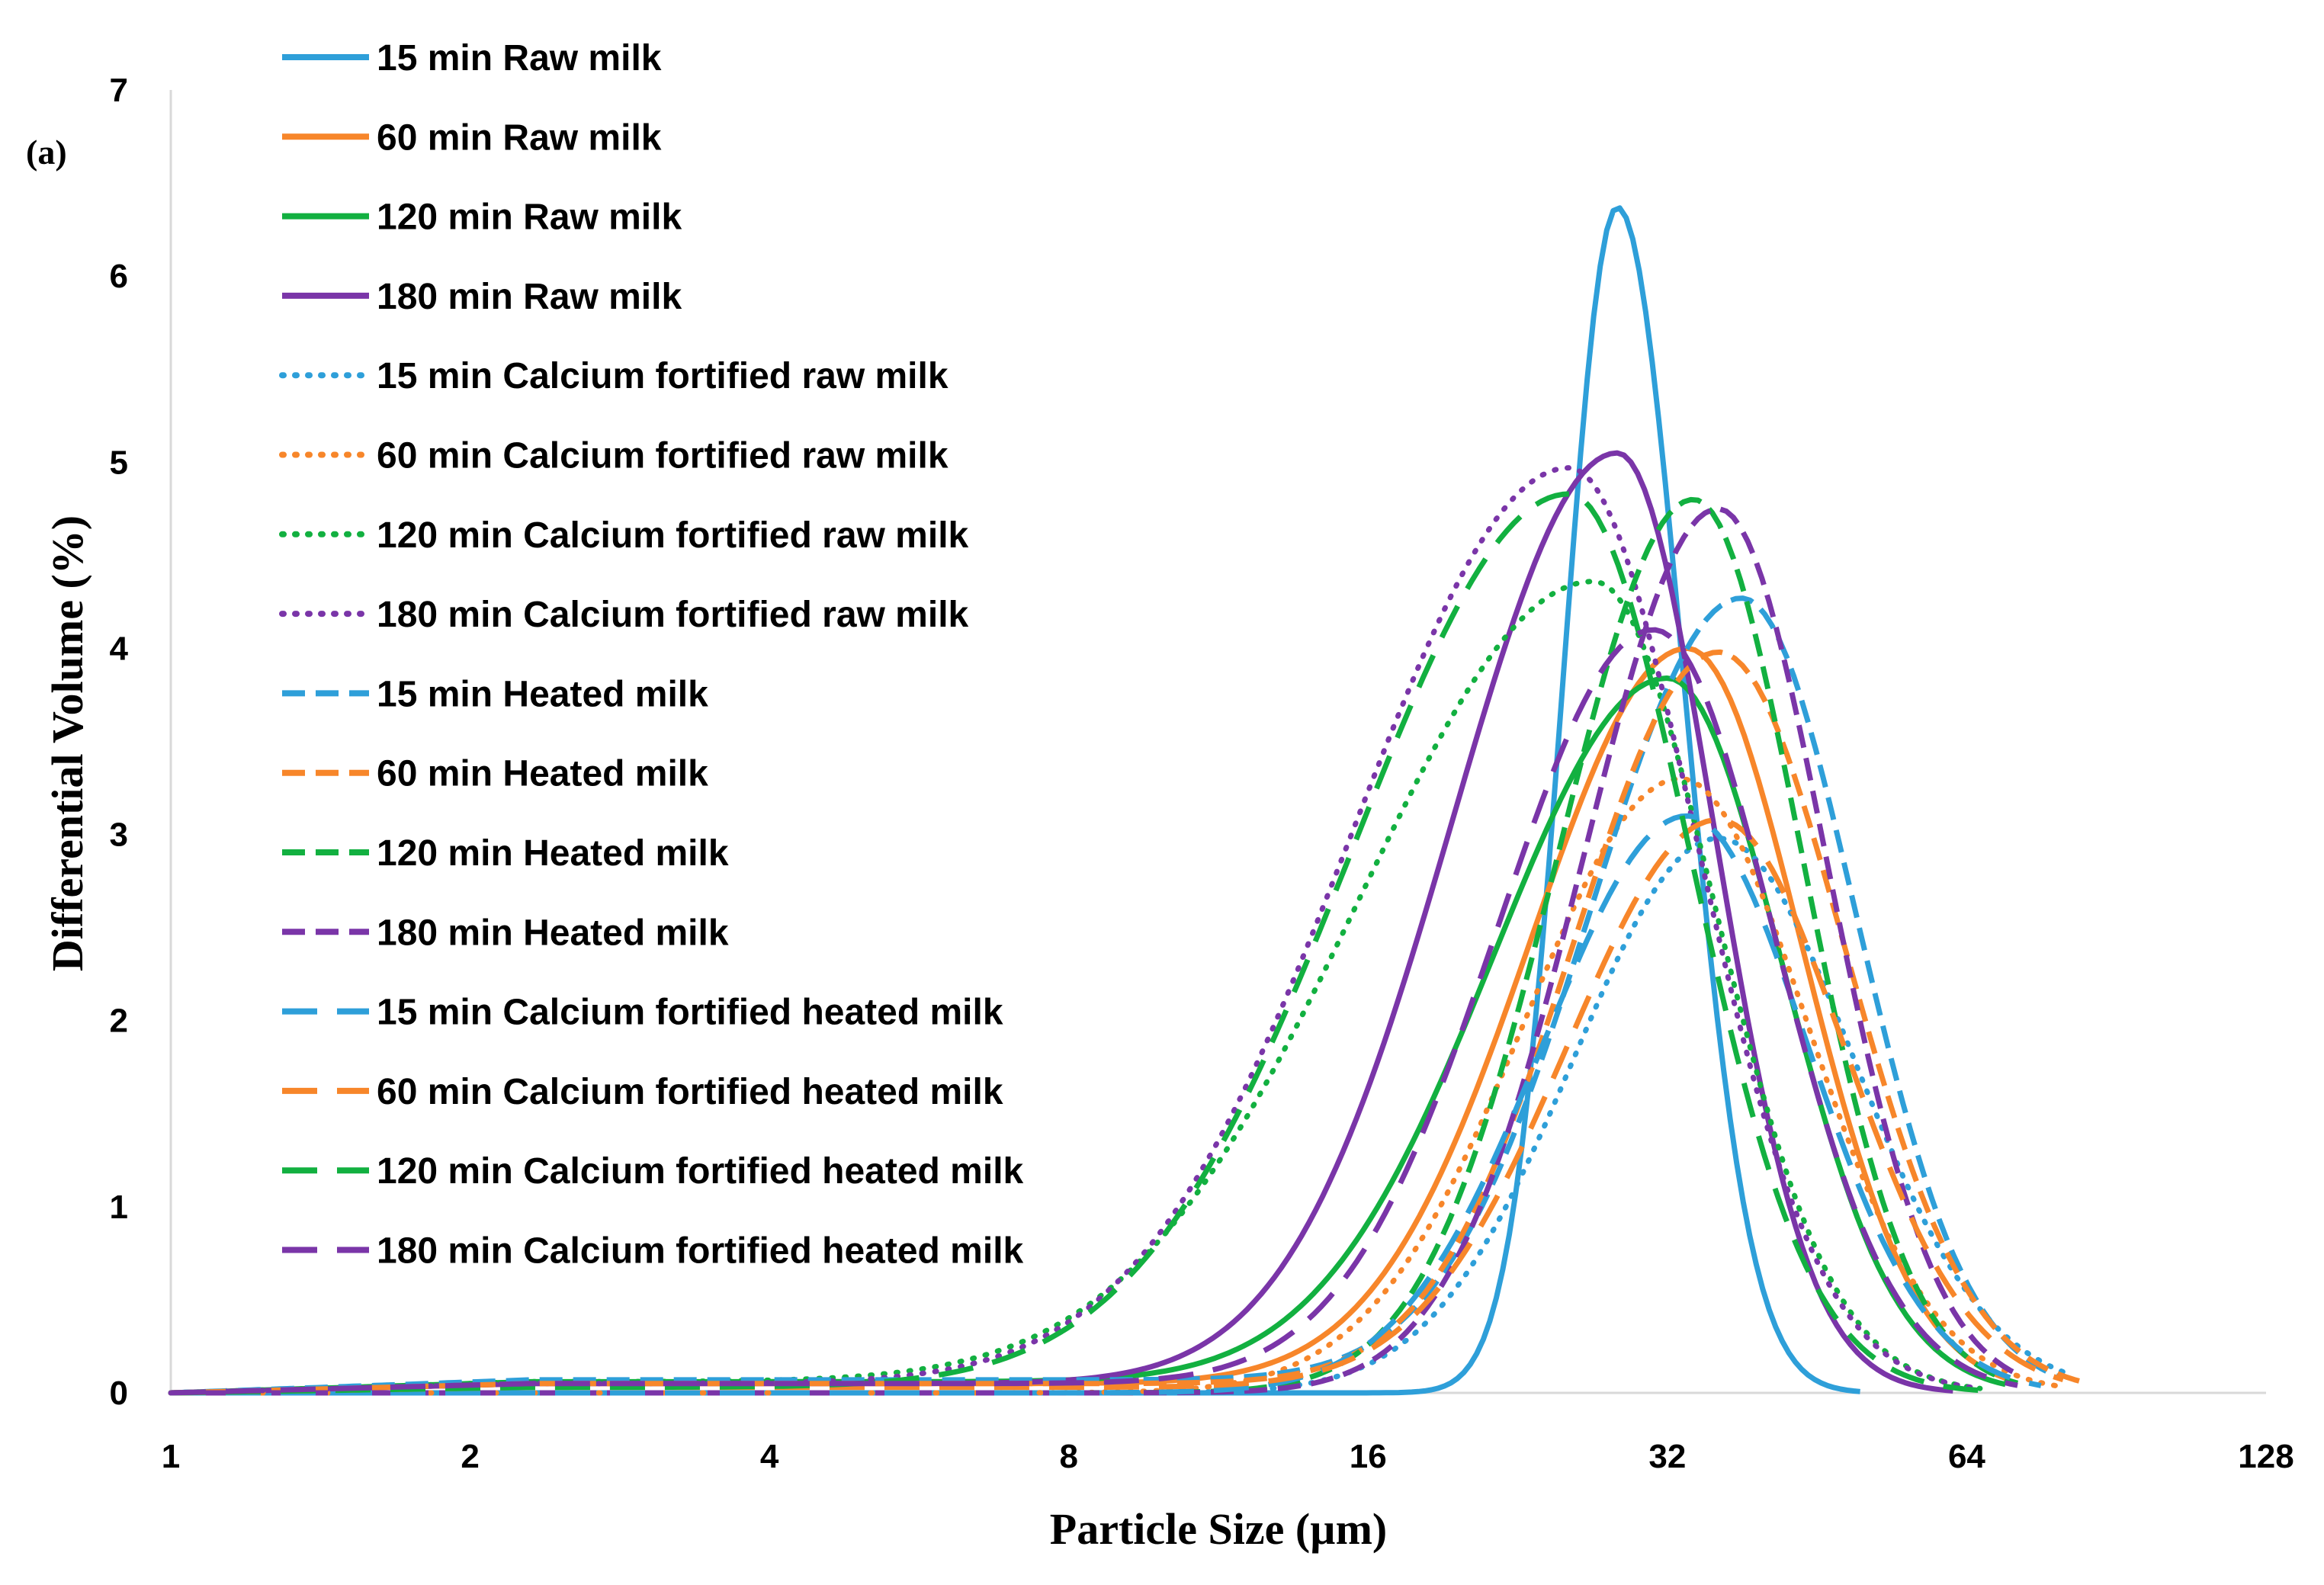 This screenshot has width=2324, height=1585. Describe the element at coordinates (529, 297) in the screenshot. I see `legend-label: 180 min Raw milk` at that location.